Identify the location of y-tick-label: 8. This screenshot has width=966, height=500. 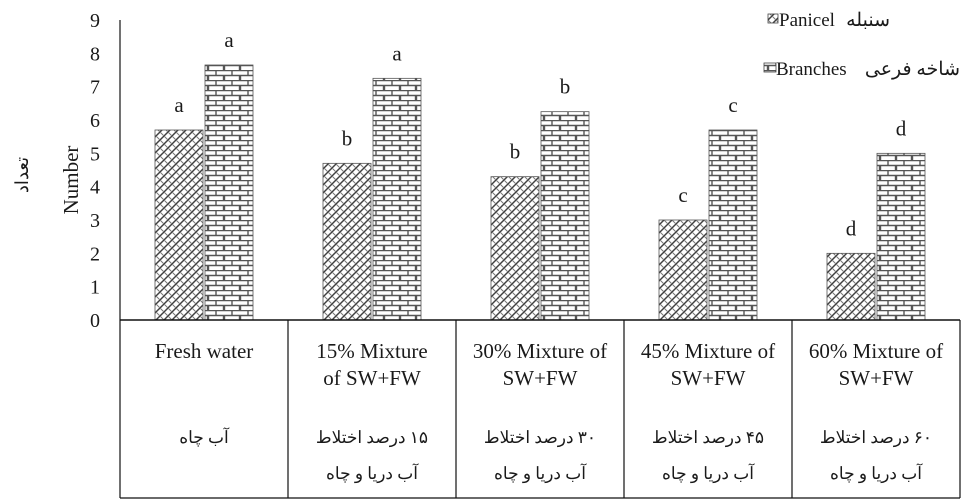
(95, 54).